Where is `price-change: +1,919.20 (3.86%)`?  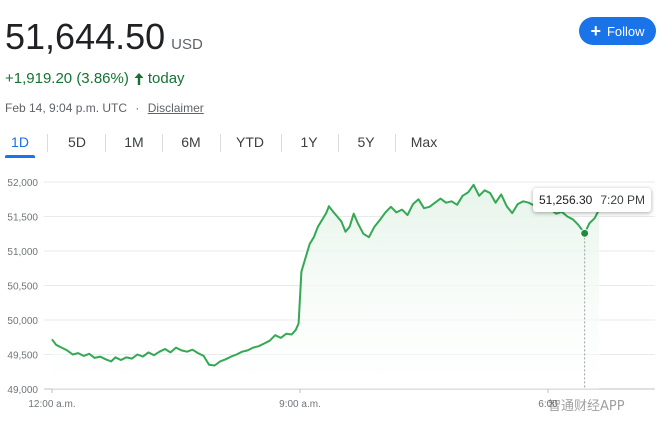 price-change: +1,919.20 (3.86%) is located at coordinates (67, 78).